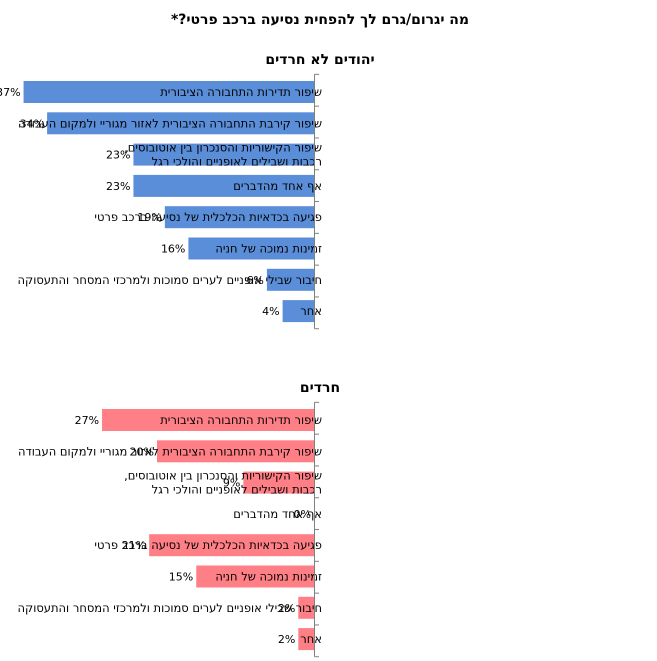 The width and height of the screenshot is (657, 661). What do you see at coordinates (10, 92) in the screenshot?
I see `data-label: 37%` at bounding box center [10, 92].